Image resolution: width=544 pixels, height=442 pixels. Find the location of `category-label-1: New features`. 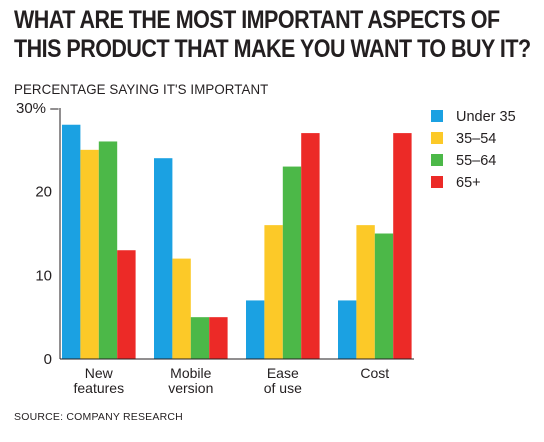

category-label-1: New features is located at coordinates (99, 380).